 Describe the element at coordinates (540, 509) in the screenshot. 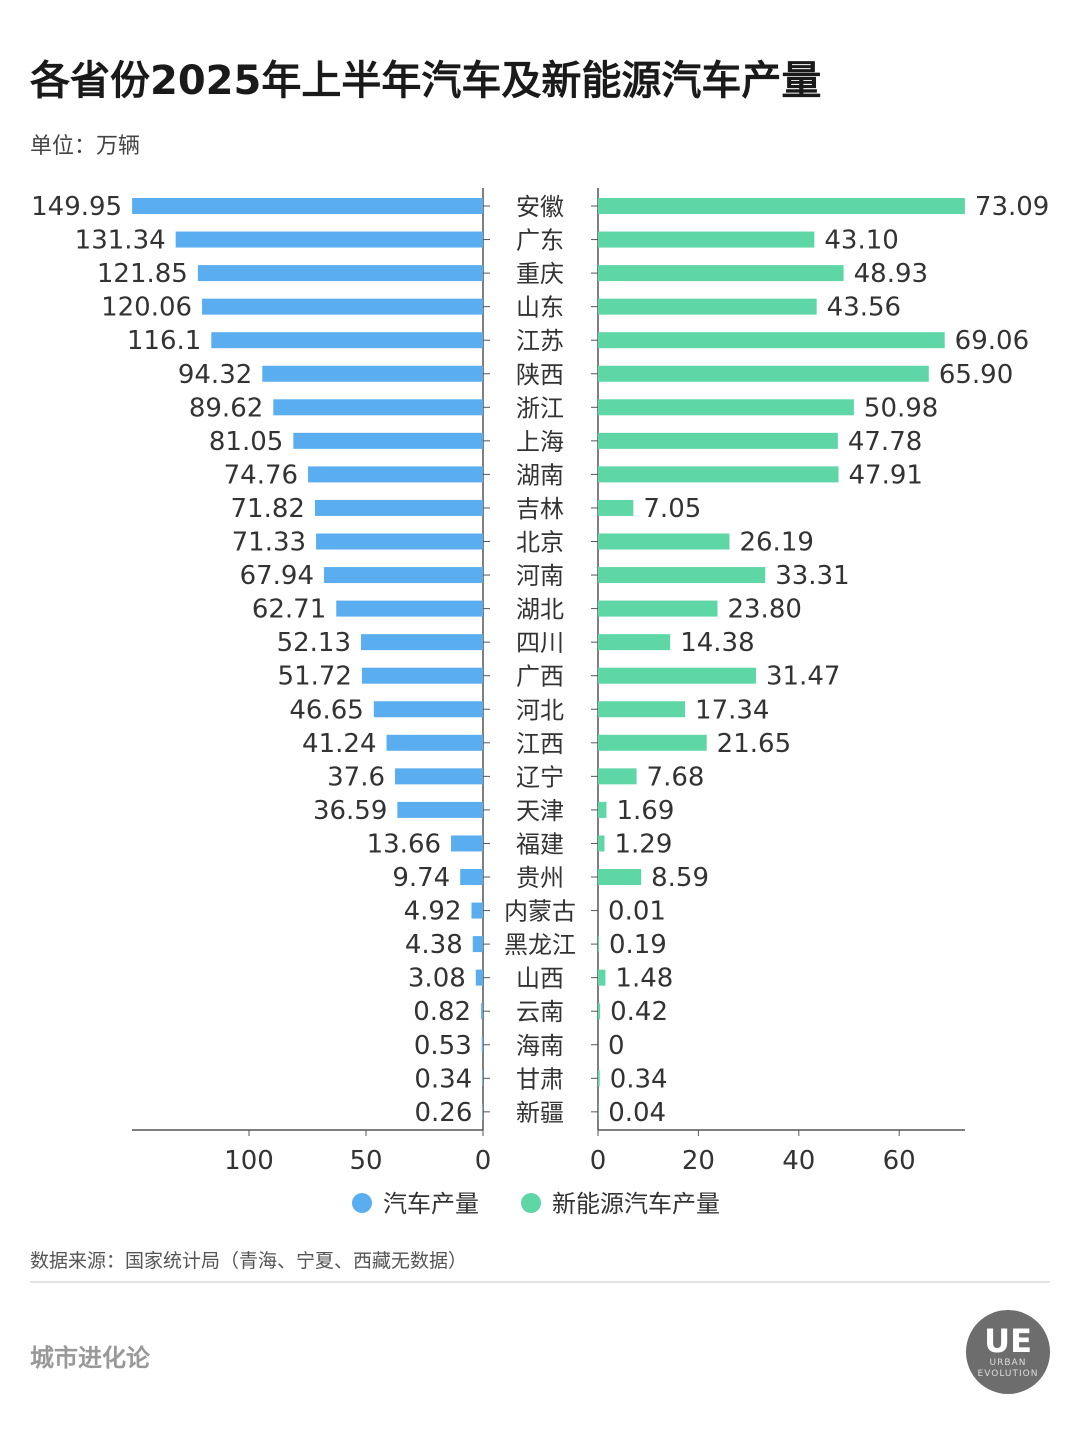

I see `category-label: 吉林` at that location.